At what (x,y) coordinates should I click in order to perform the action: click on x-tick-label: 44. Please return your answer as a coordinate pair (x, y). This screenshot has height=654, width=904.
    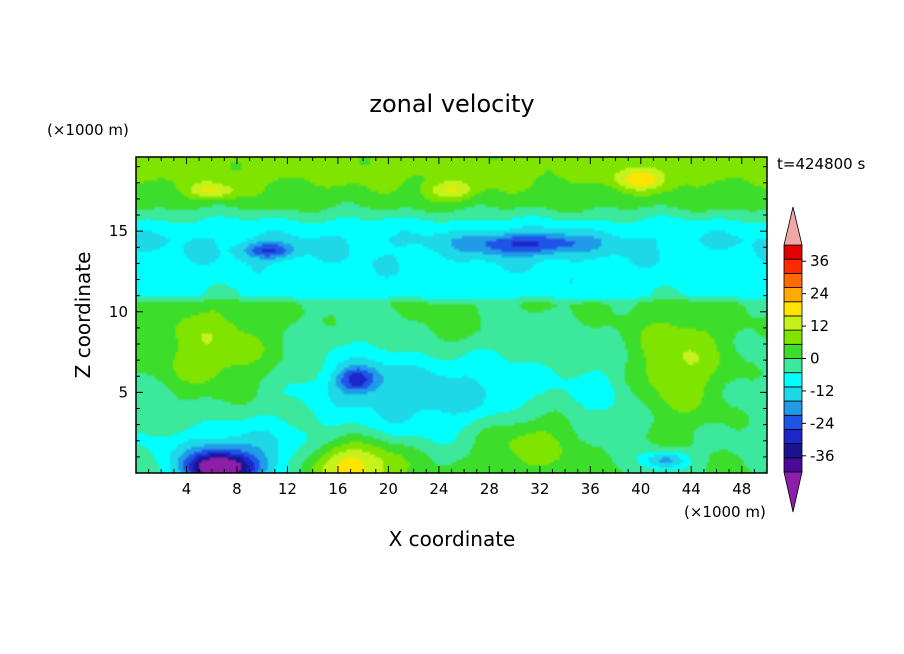
    Looking at the image, I should click on (691, 489).